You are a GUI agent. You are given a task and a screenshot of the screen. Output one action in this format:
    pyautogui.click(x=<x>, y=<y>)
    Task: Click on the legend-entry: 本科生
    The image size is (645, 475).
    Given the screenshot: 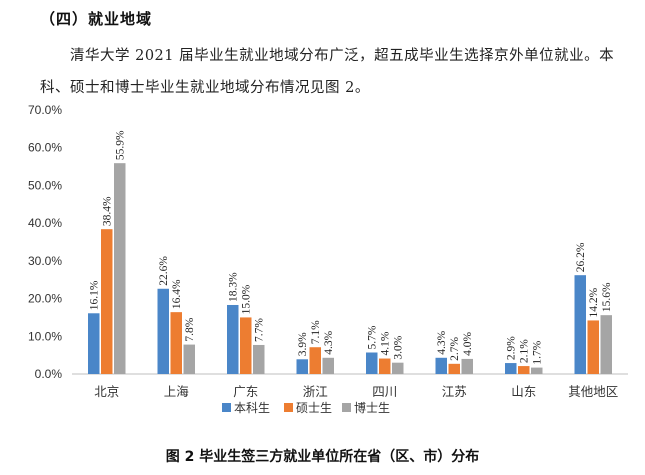 What is the action you would take?
    pyautogui.click(x=252, y=408)
    